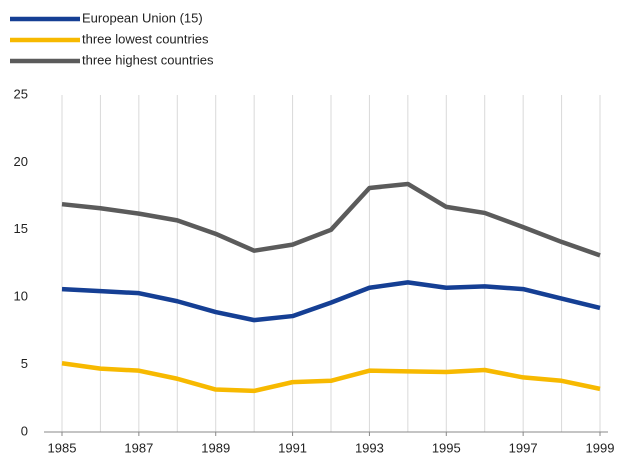 Image resolution: width=619 pixels, height=462 pixels. I want to click on y-tick-label: 20, so click(21, 161).